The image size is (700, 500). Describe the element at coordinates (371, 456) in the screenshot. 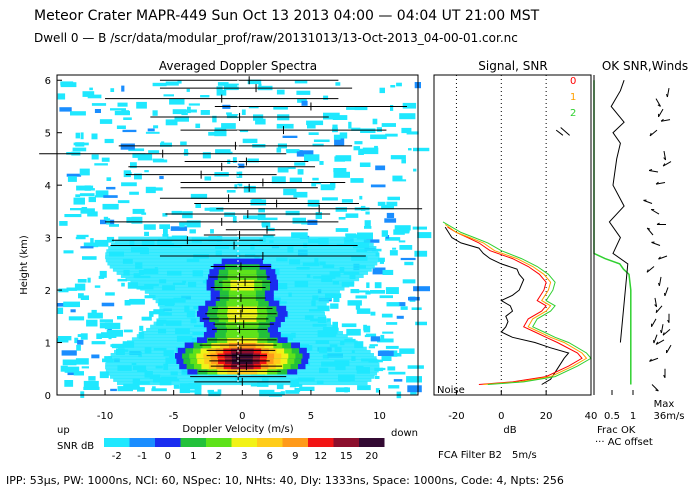

I see `colorbar-tick-label: 20` at that location.